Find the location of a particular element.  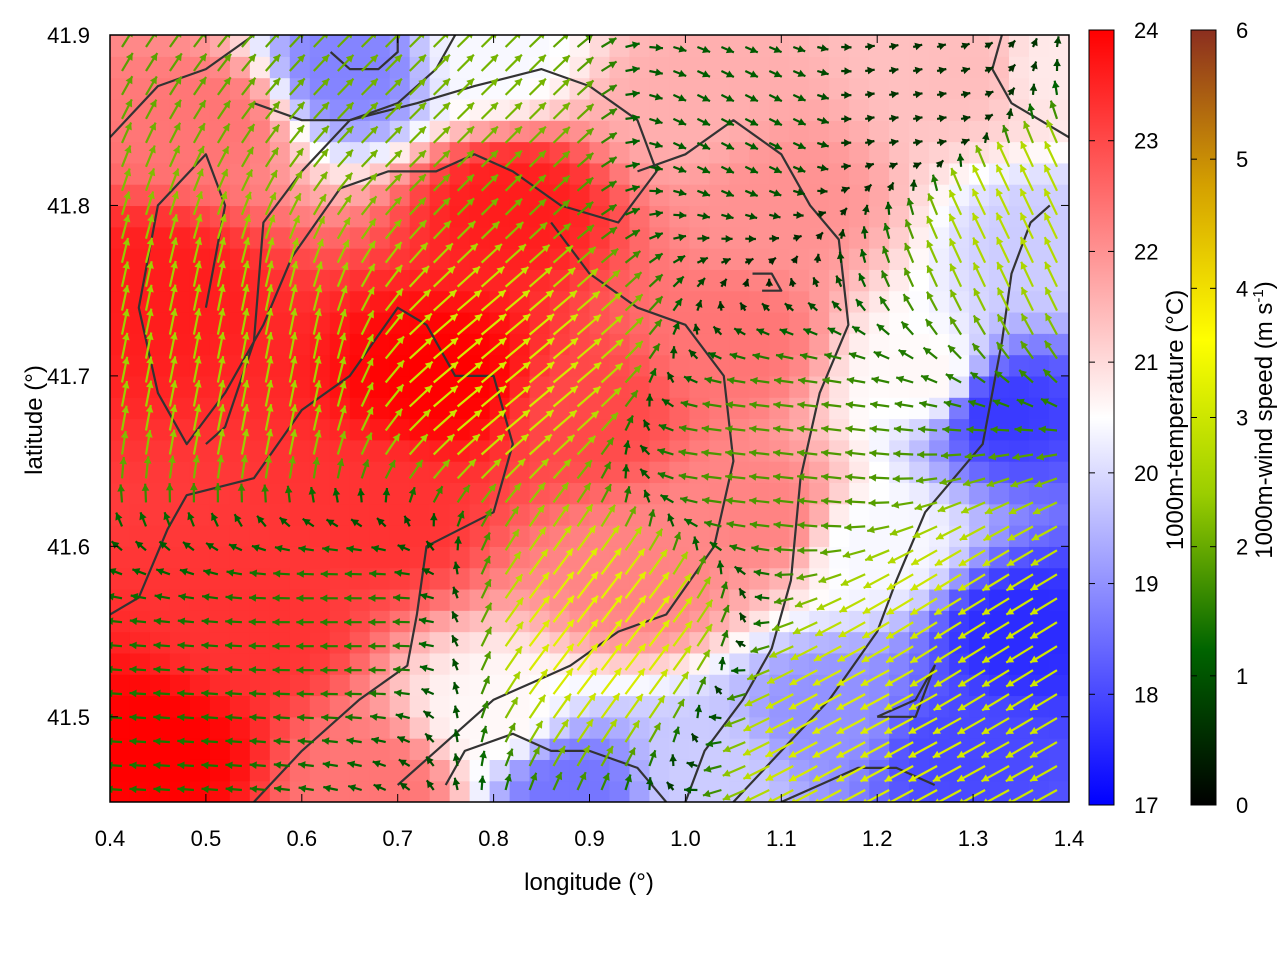

wind-colorbar-label-main: 1000m-wind speed (m s is located at coordinates (1264, 431).